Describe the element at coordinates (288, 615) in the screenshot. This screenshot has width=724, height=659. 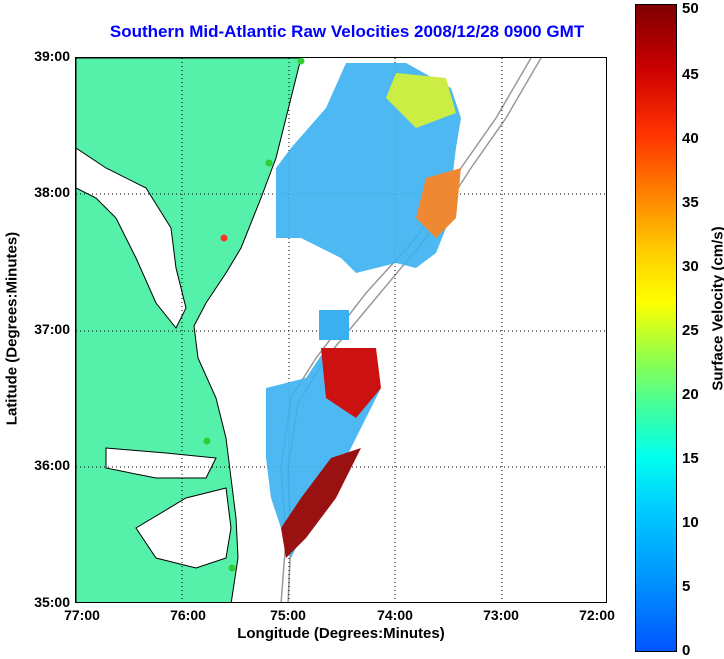
I see `xtick-label: 75:00` at that location.